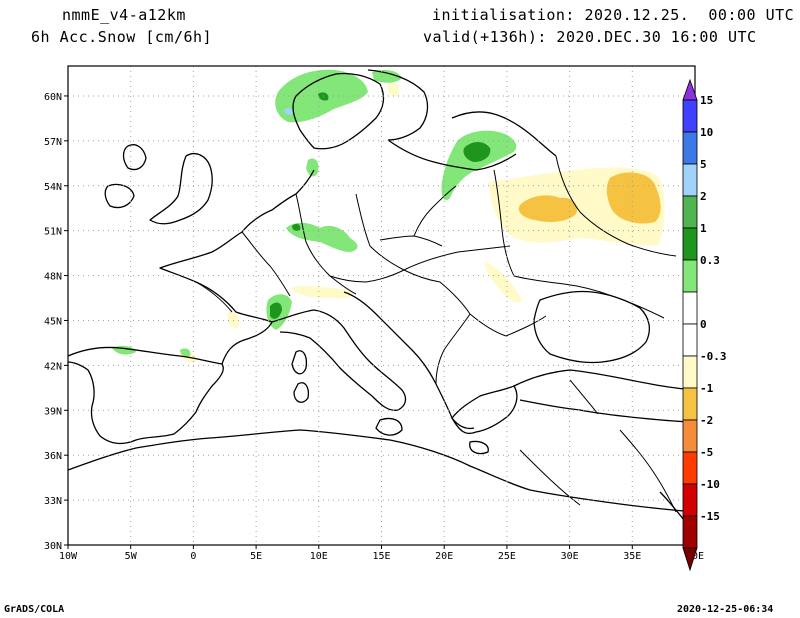  What do you see at coordinates (590, 37) in the screenshot?
I see `valid-time: valid(+136h): 2020.DEC.30 16:00 UTC` at bounding box center [590, 37].